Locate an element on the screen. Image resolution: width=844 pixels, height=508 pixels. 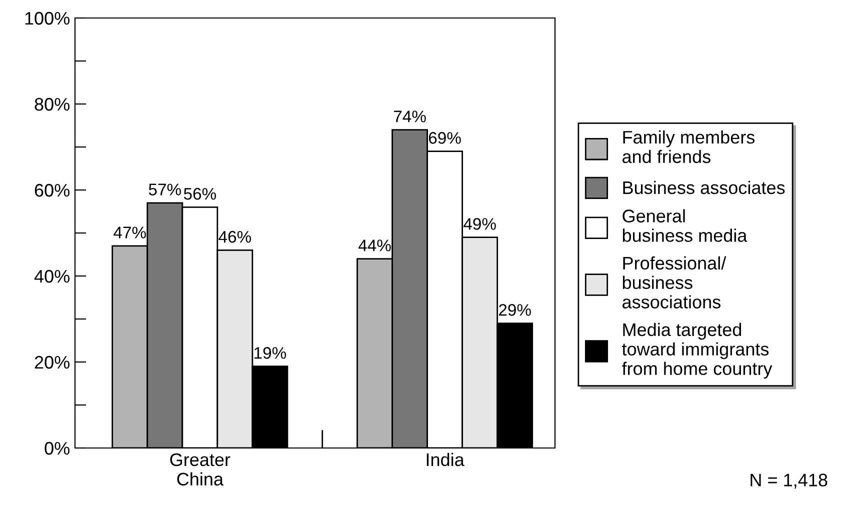
data-label: 74% is located at coordinates (410, 116).